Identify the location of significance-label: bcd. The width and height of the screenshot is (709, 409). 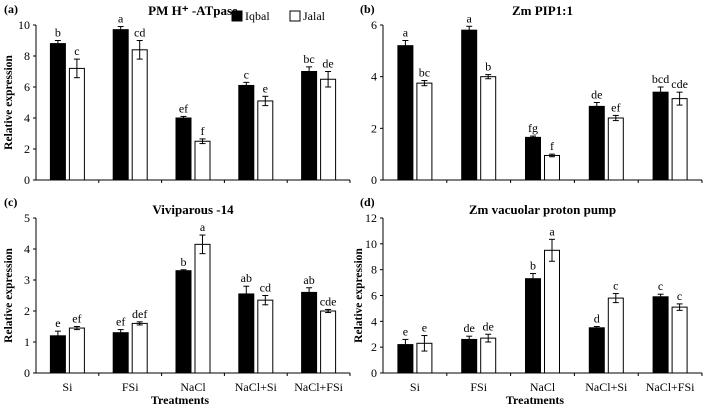
(660, 79).